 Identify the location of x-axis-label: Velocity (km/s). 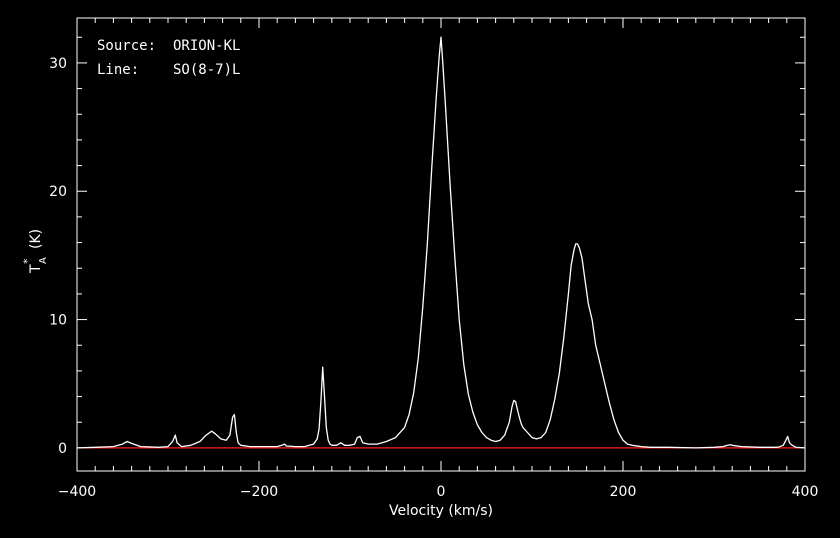
(441, 511).